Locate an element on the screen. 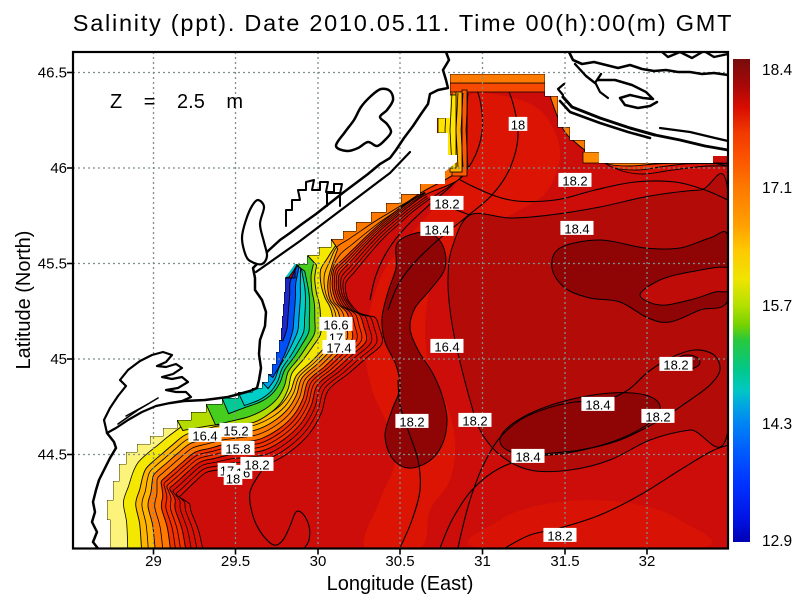  svg-text: 31.5 is located at coordinates (564, 561).